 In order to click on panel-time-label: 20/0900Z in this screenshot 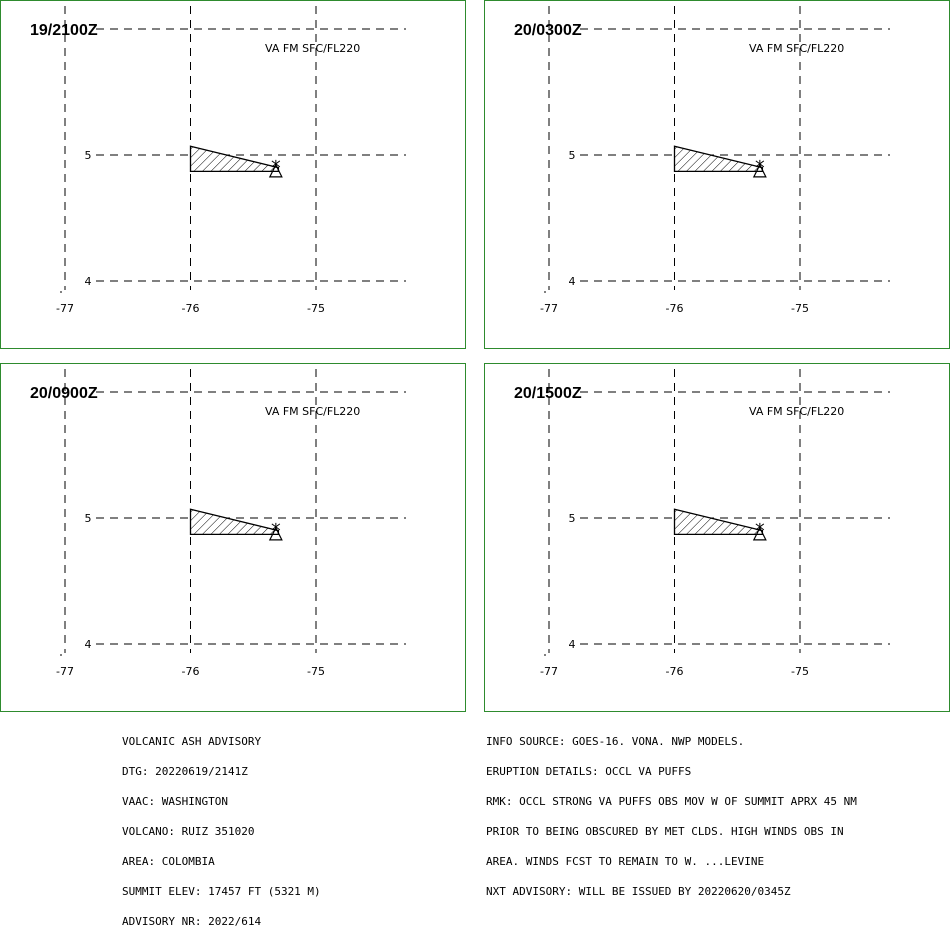, I will do `click(64, 393)`.